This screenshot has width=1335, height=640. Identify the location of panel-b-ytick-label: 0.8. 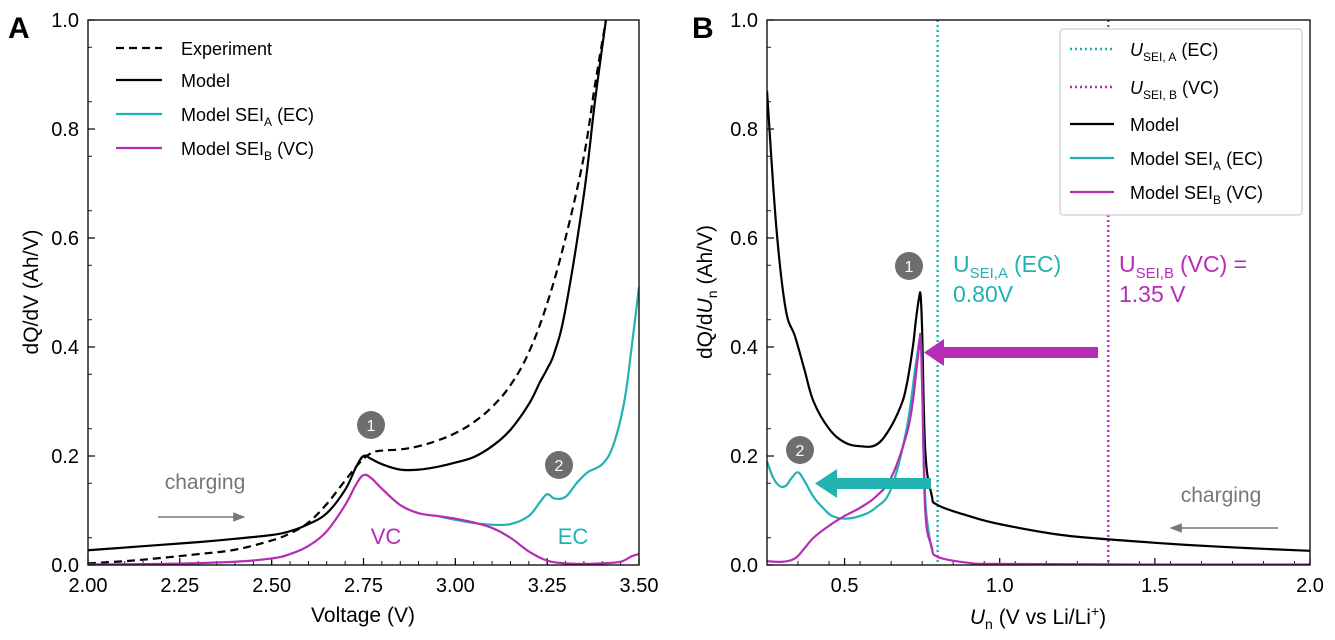
(744, 130).